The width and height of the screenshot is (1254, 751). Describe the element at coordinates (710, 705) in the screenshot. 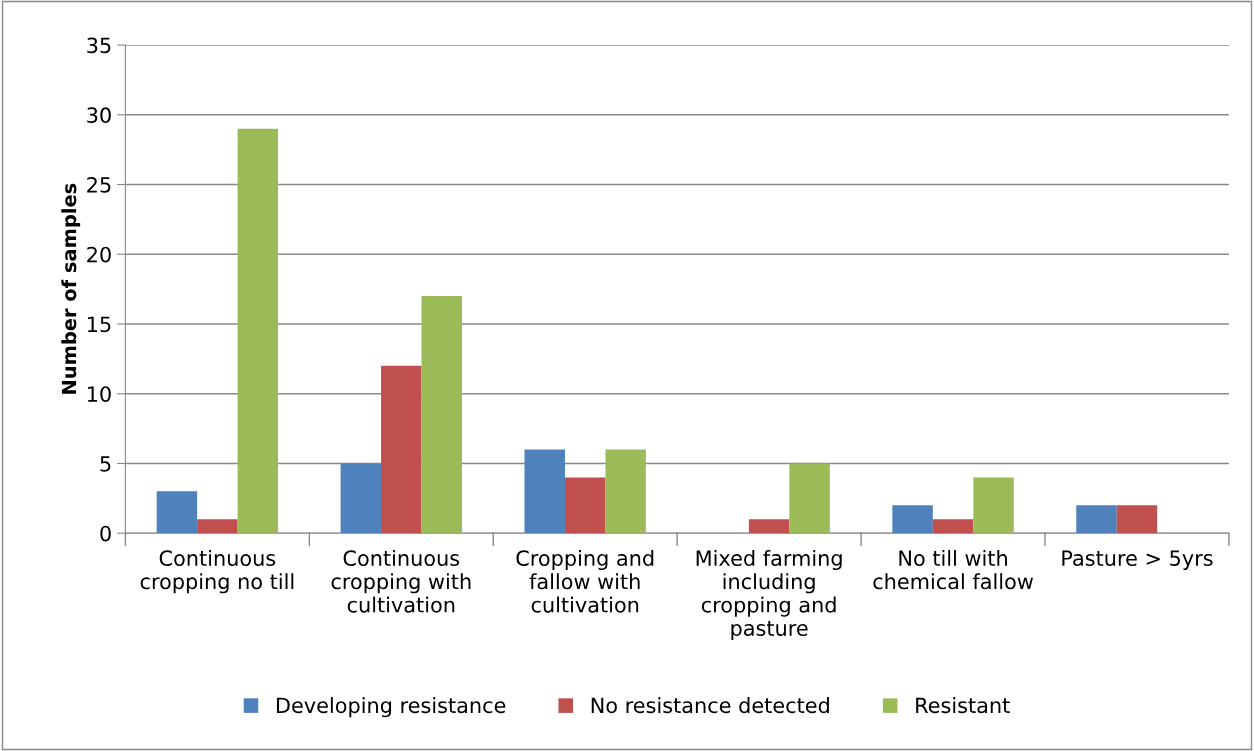

I see `legend-label: No resistance detected` at that location.